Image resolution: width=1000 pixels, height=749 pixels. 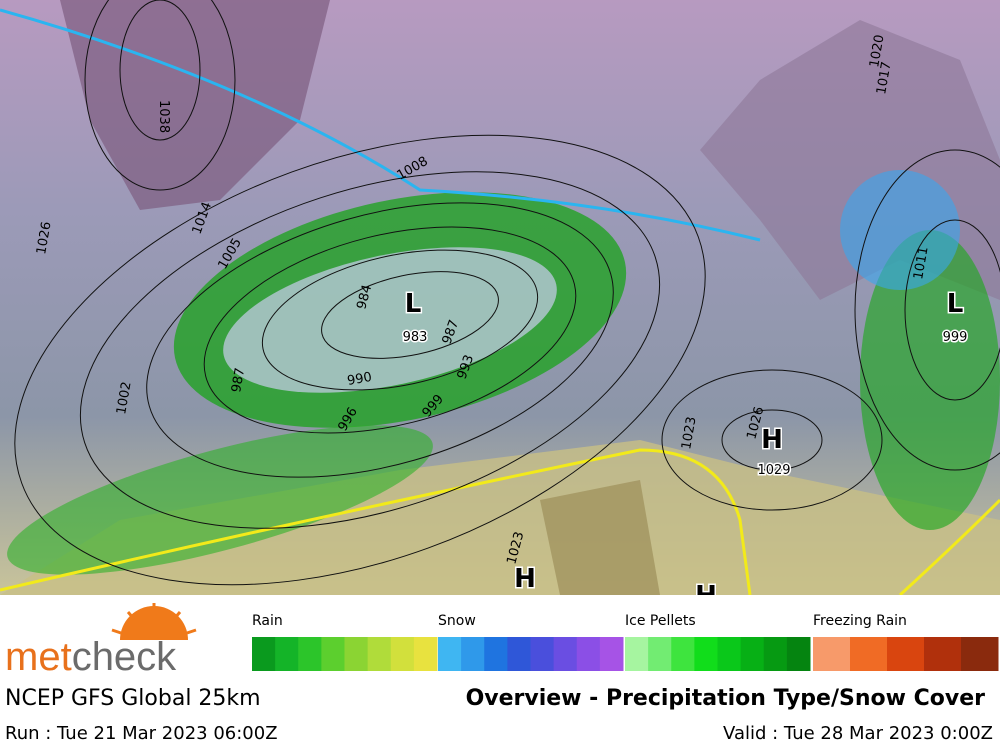 What do you see at coordinates (689, 432) in the screenshot?
I see `isobar-label: 1023` at bounding box center [689, 432].